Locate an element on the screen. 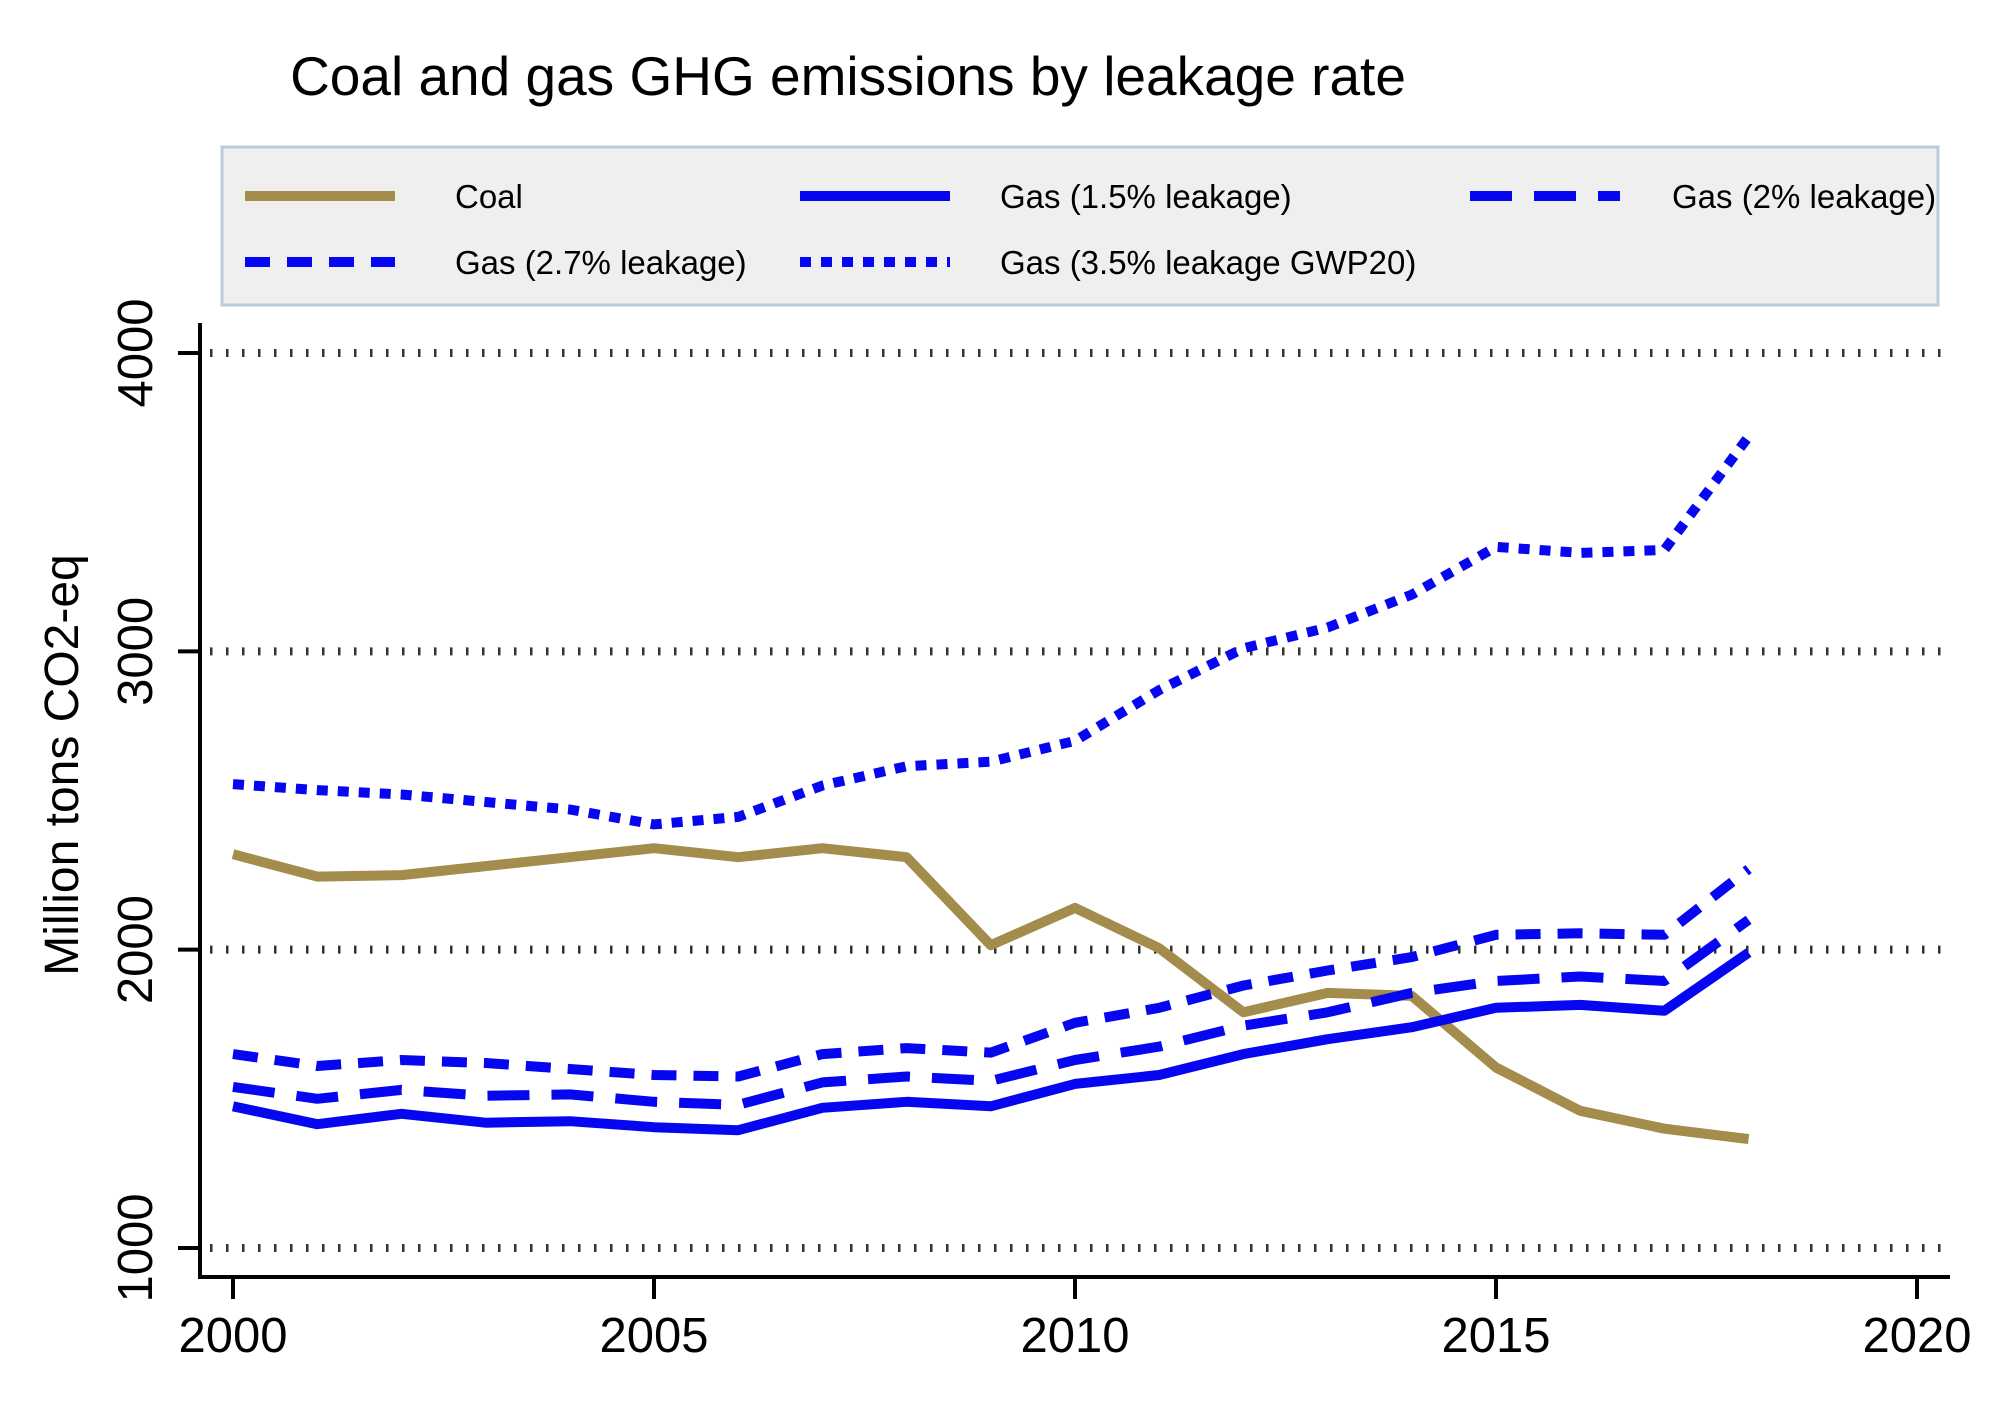  legend-box is located at coordinates (1080, 226).